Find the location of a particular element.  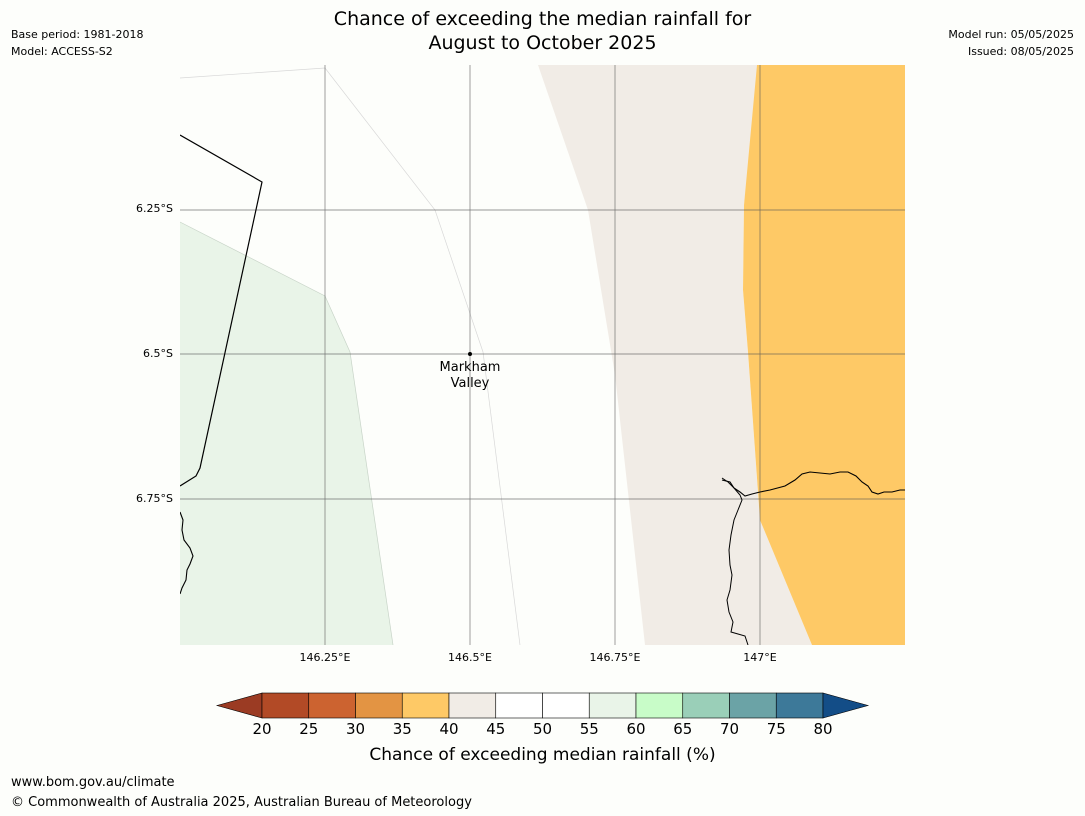

meta-right: Model run: 05/05/2025 Issued: 08/05/2025 is located at coordinates (1011, 43).